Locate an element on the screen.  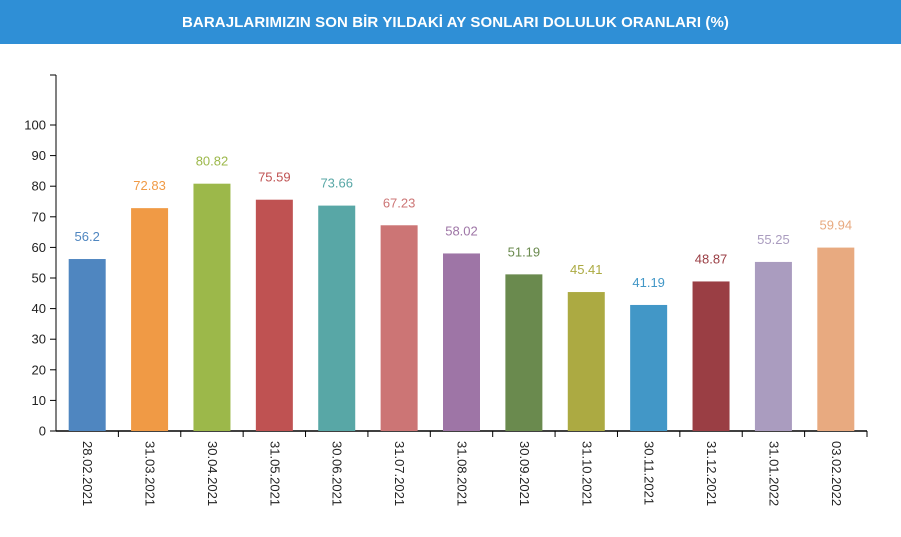
data-label: 41.19 is located at coordinates (648, 282).